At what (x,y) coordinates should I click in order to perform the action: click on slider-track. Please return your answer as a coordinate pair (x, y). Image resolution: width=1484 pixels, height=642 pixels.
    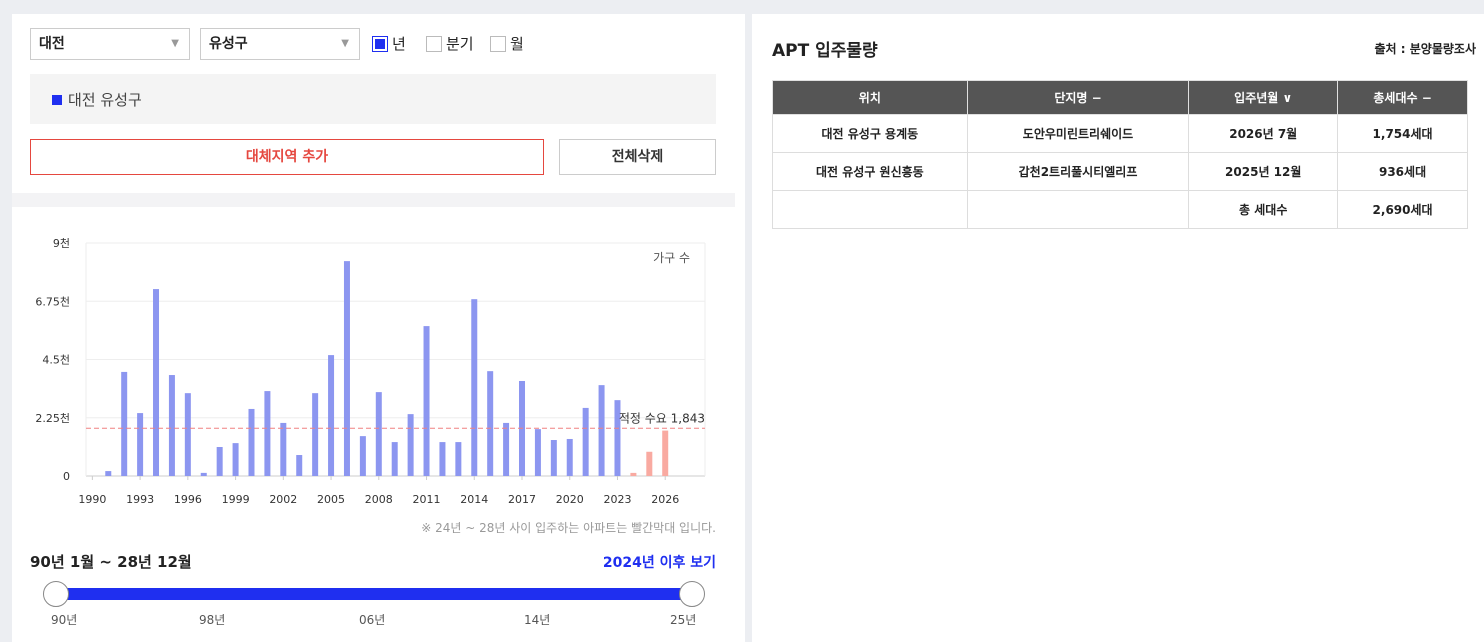
    Looking at the image, I should click on (374, 594).